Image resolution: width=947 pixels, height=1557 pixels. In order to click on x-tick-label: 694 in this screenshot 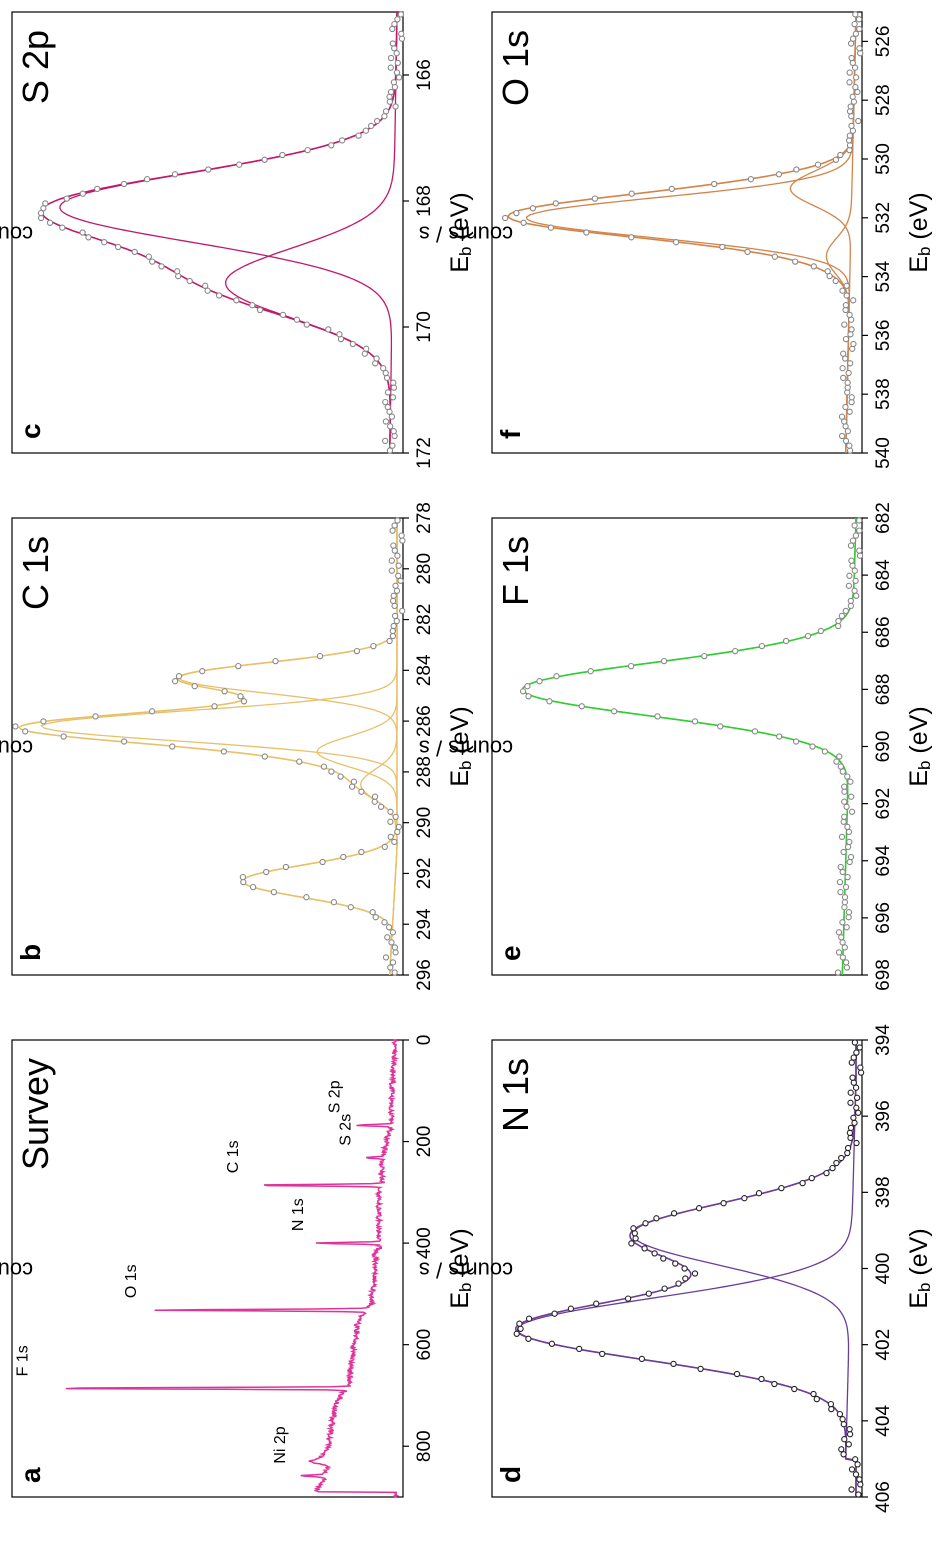, I will do `click(883, 860)`.